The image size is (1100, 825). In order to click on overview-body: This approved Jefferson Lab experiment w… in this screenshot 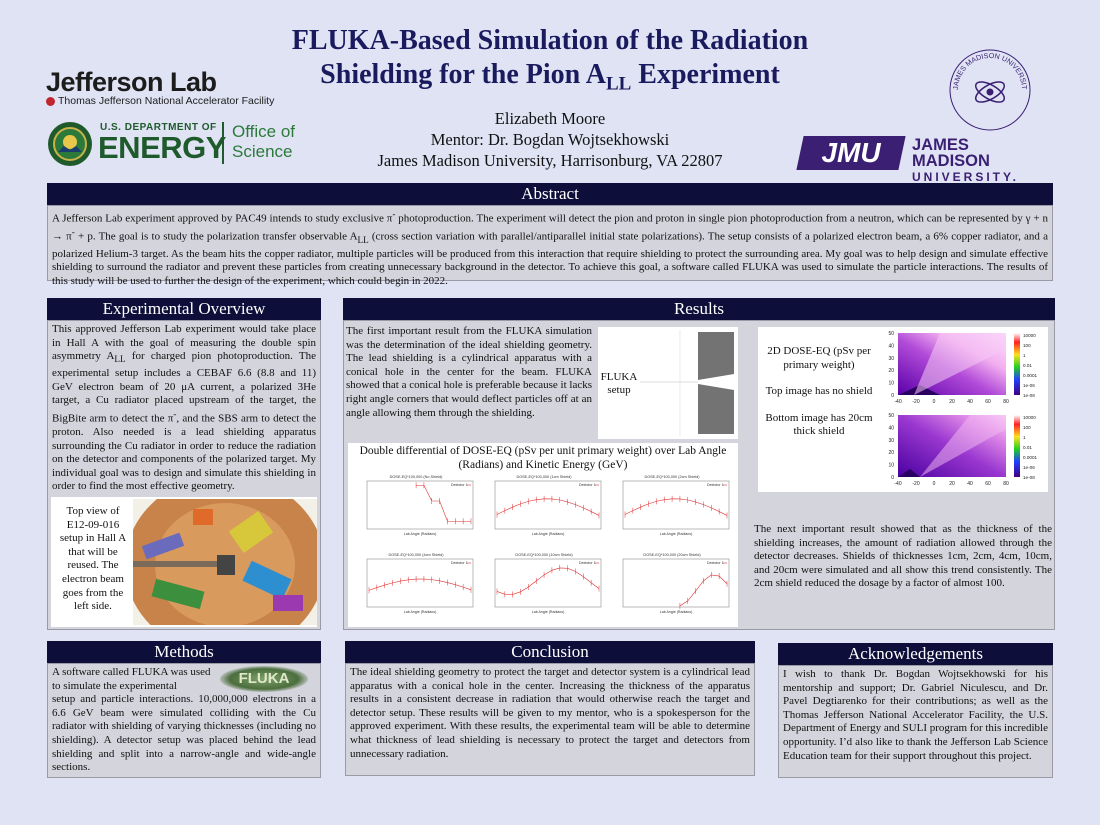, I will do `click(184, 475)`.